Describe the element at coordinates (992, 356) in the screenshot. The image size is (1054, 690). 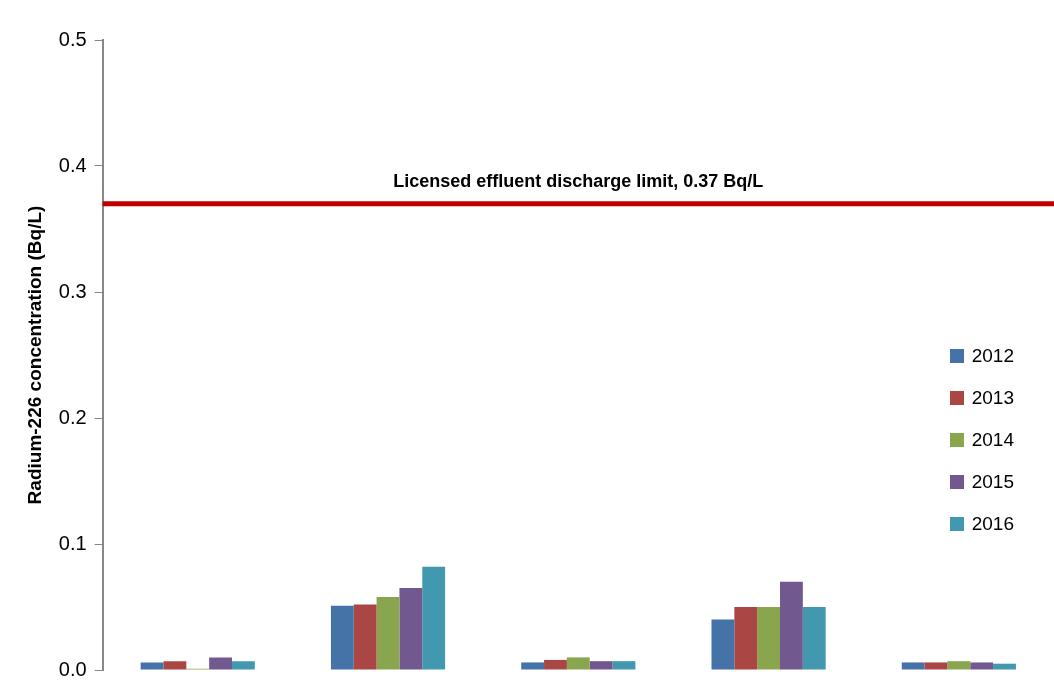
I see `legend-label: 2012` at that location.